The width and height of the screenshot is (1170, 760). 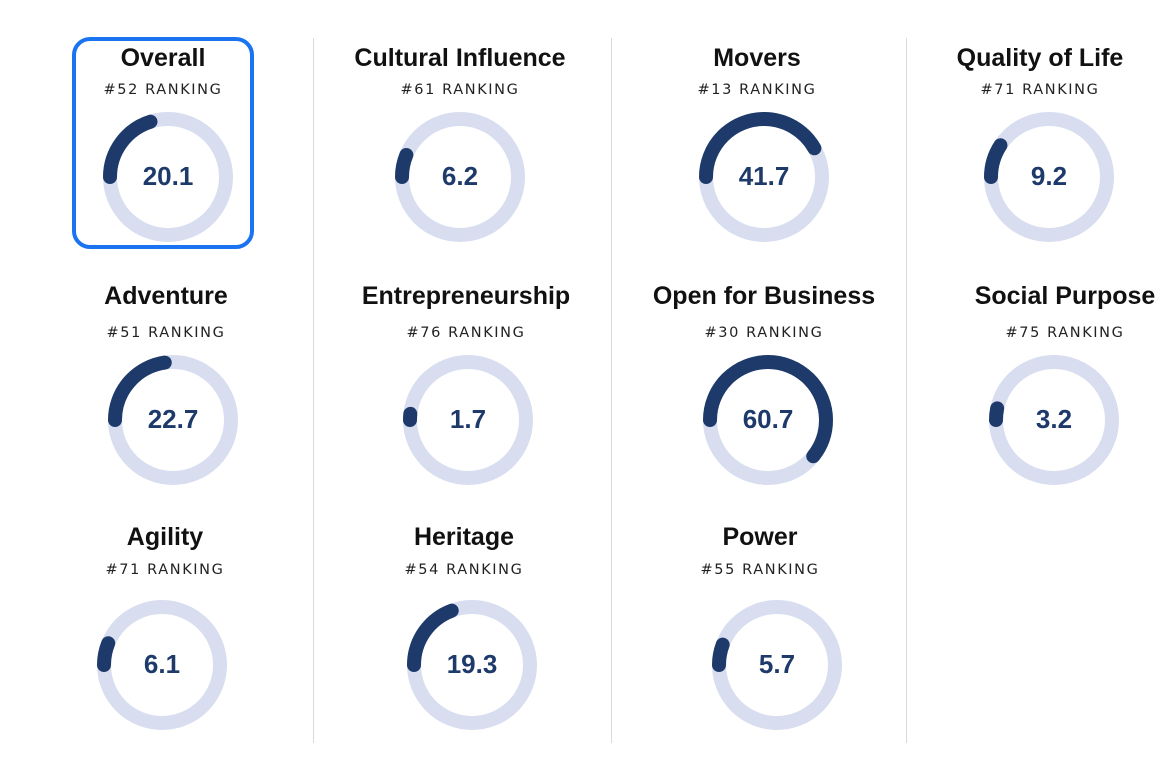 I want to click on metric-card-adventure: Adventure #51 RANKING 22.7, so click(x=166, y=397).